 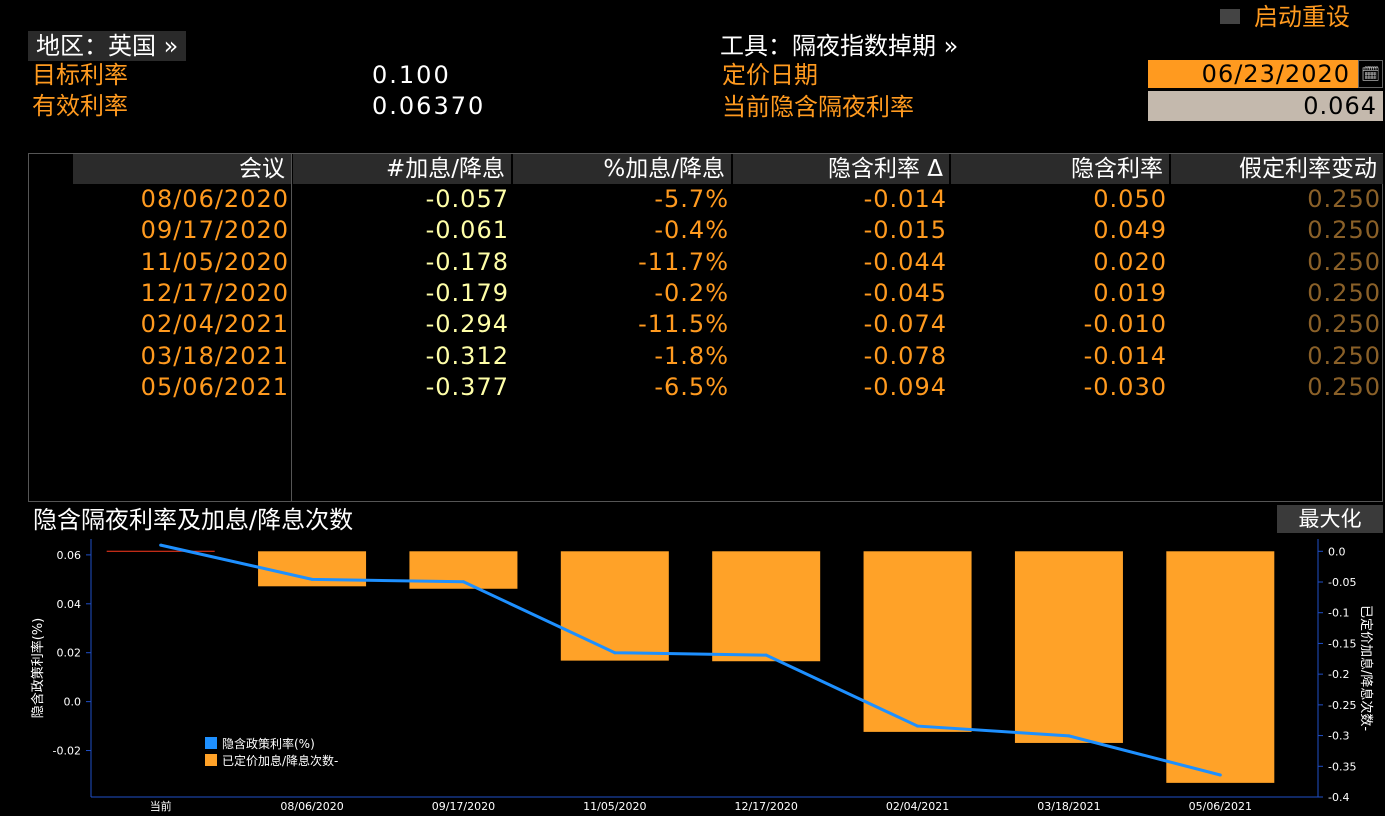 I want to click on x-tick-label: 02/04/2021, so click(x=917, y=806).